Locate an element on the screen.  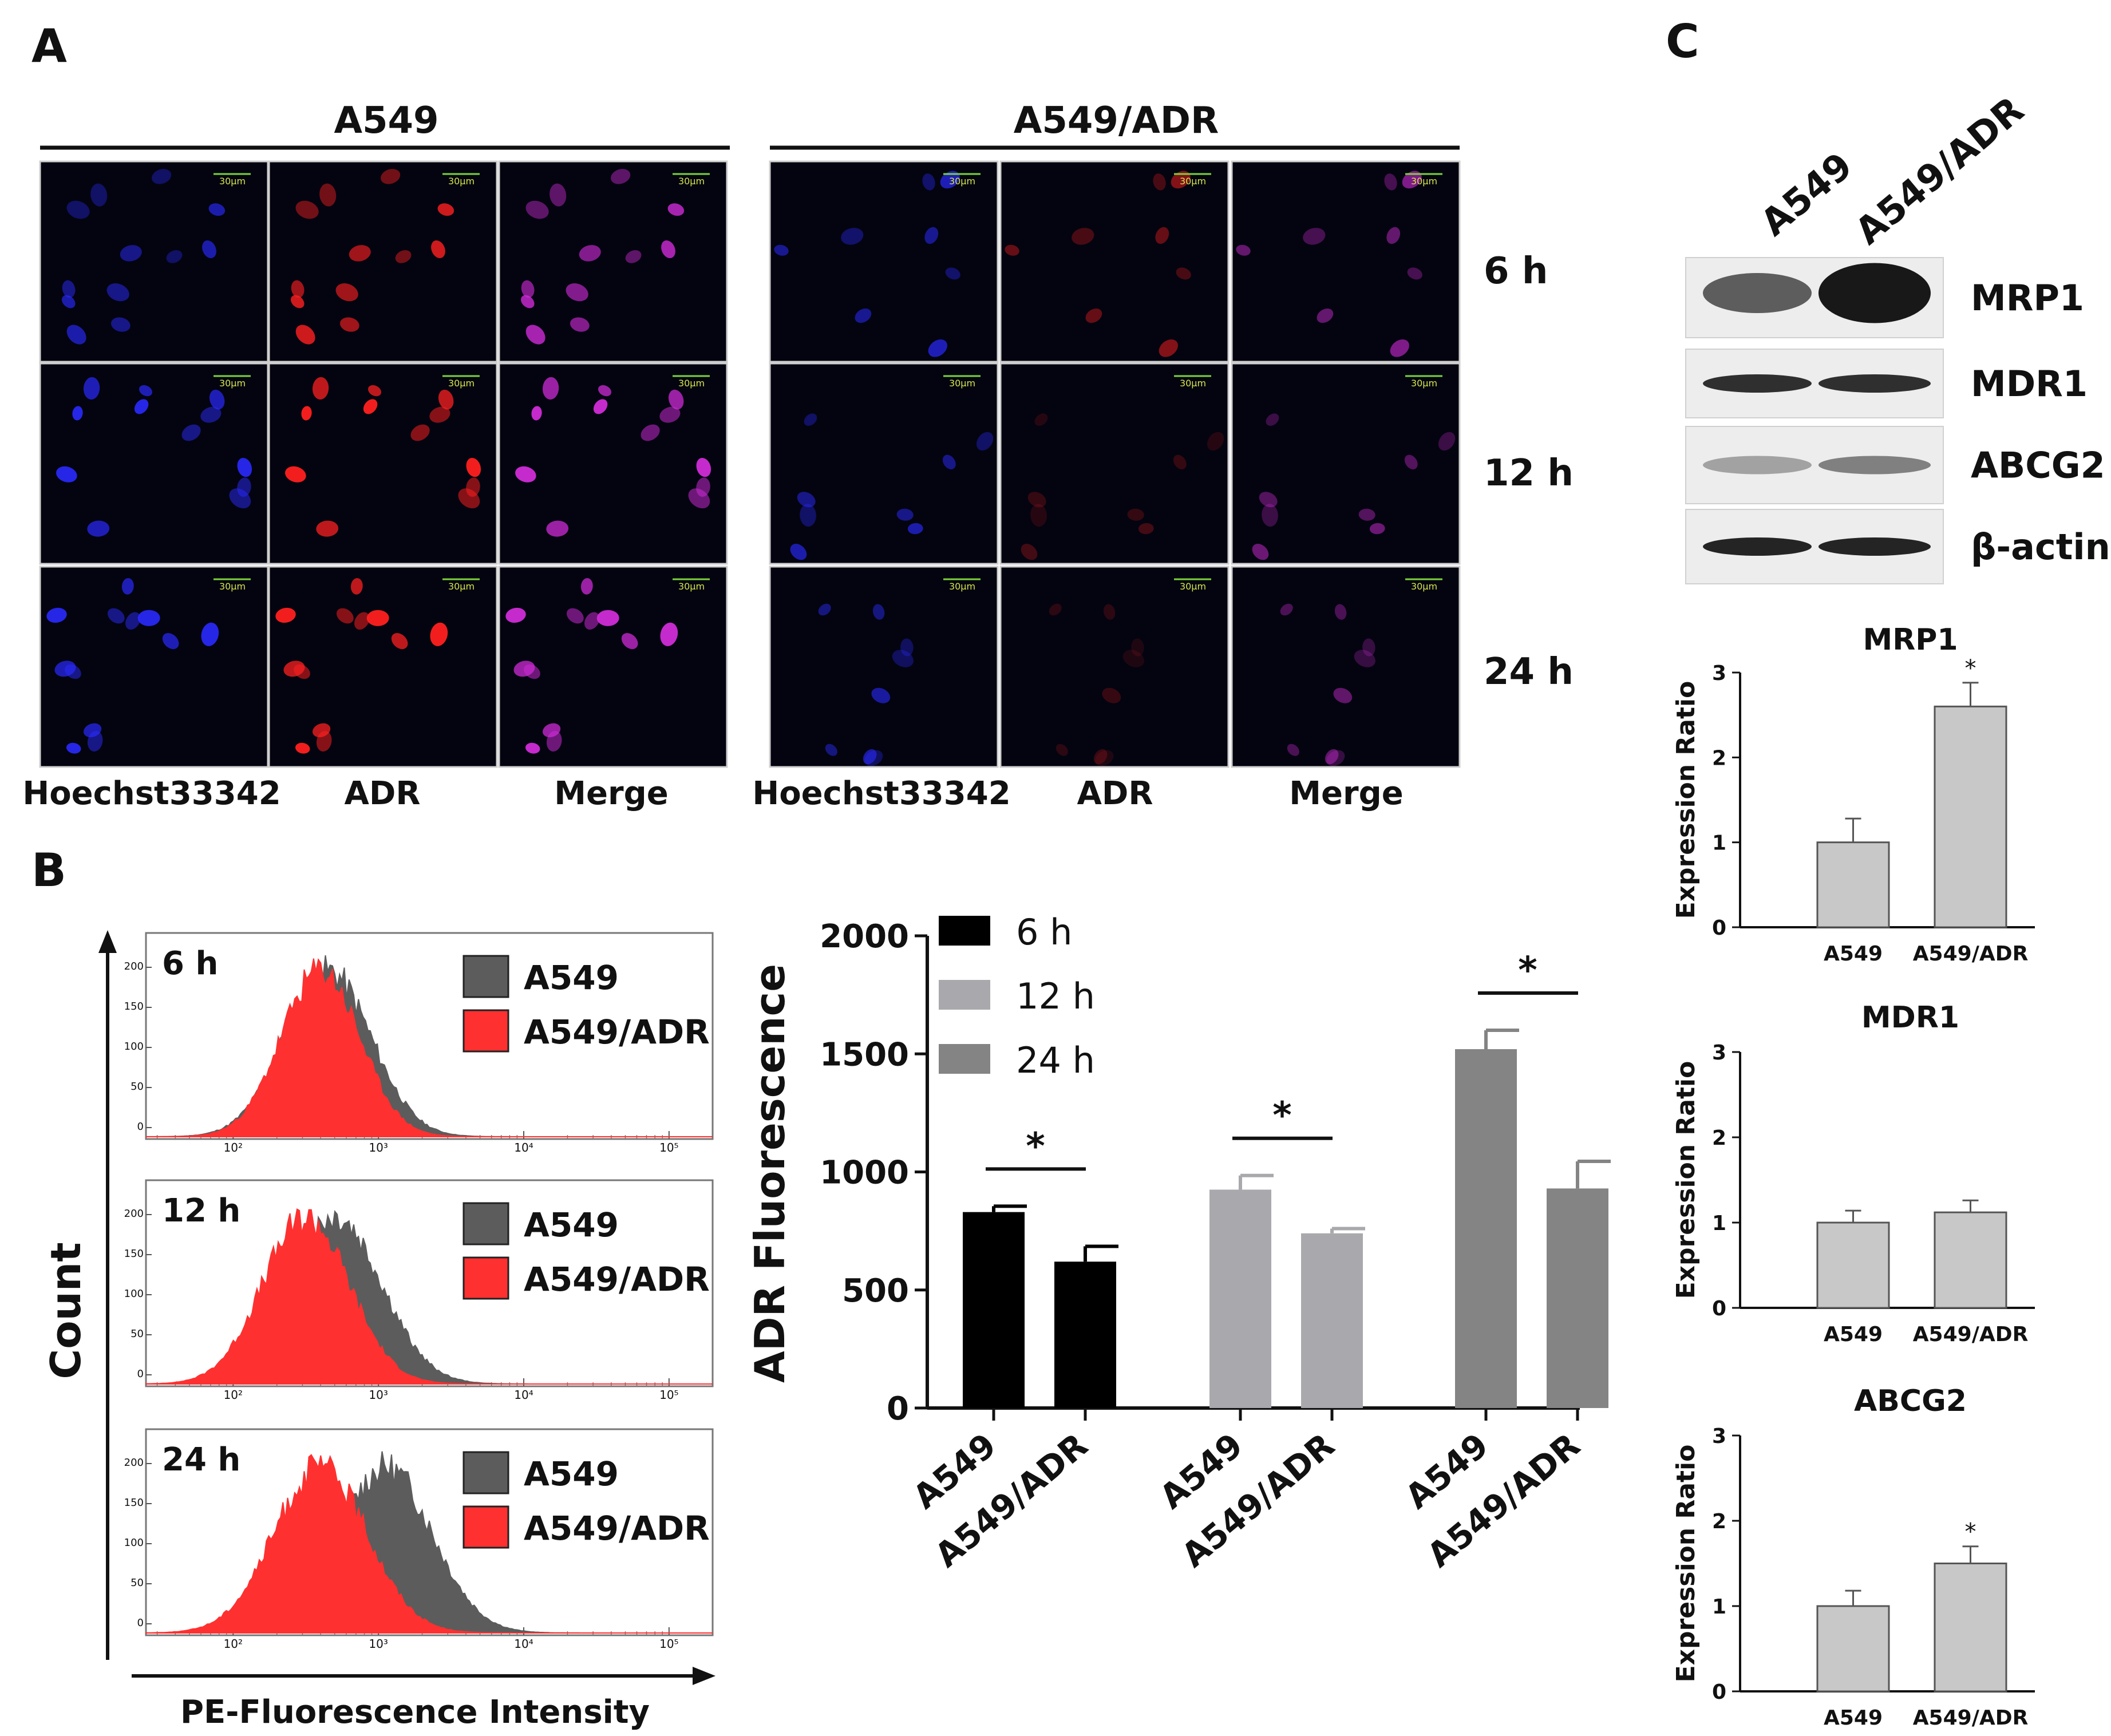
legend-label-a549: A549 is located at coordinates (571, 1473).